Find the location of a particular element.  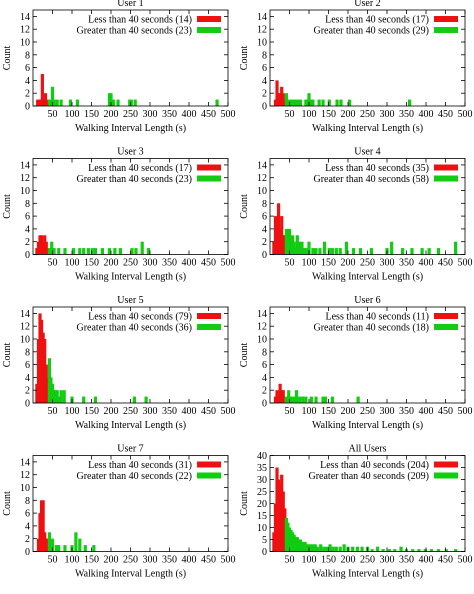

panel-title: User 2 is located at coordinates (367, 4).